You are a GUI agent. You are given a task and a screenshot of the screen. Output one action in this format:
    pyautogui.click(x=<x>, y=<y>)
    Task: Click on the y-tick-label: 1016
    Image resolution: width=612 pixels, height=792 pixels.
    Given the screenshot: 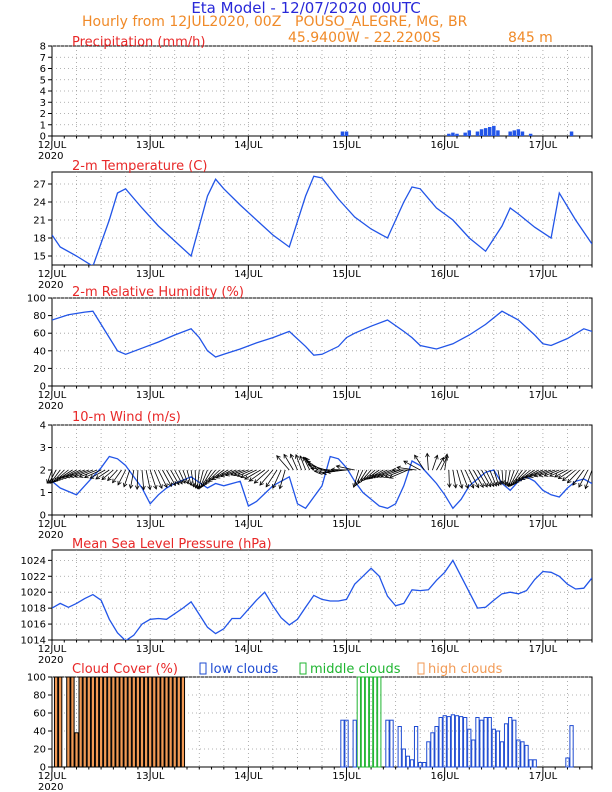 What is the action you would take?
    pyautogui.click(x=33, y=625)
    